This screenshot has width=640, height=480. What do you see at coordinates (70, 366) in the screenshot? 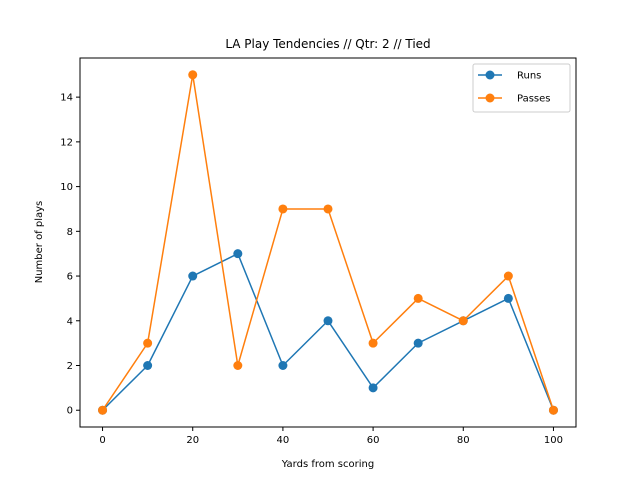
I see `y-tick-label: 2` at bounding box center [70, 366].